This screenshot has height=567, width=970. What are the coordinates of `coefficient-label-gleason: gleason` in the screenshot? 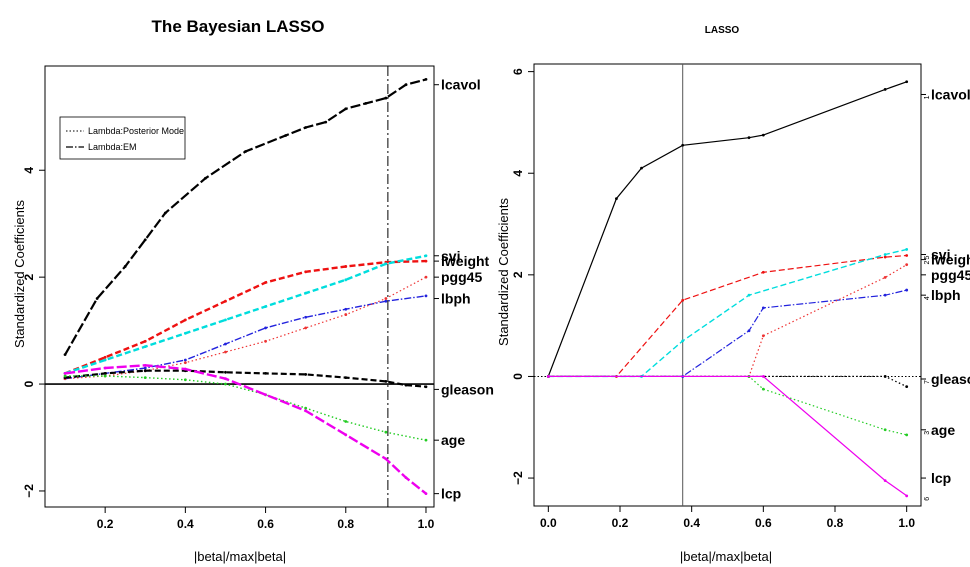 It's located at (467, 389).